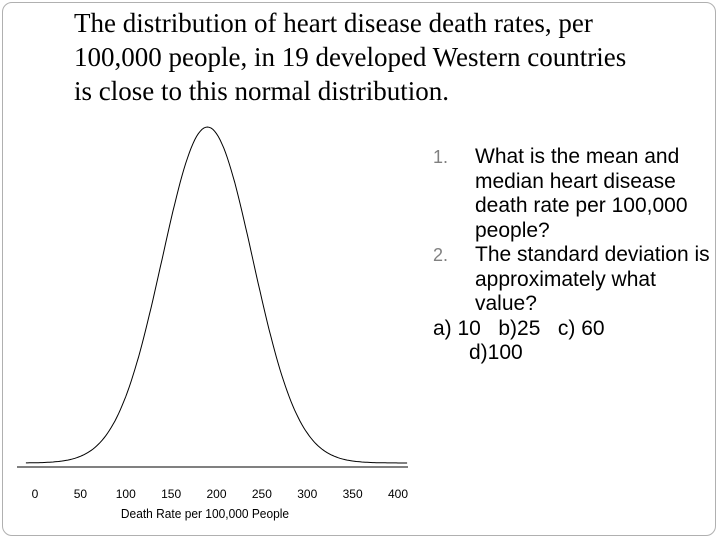 Image resolution: width=720 pixels, height=540 pixels. I want to click on title-line: is close to this normal distribution., so click(261, 91).